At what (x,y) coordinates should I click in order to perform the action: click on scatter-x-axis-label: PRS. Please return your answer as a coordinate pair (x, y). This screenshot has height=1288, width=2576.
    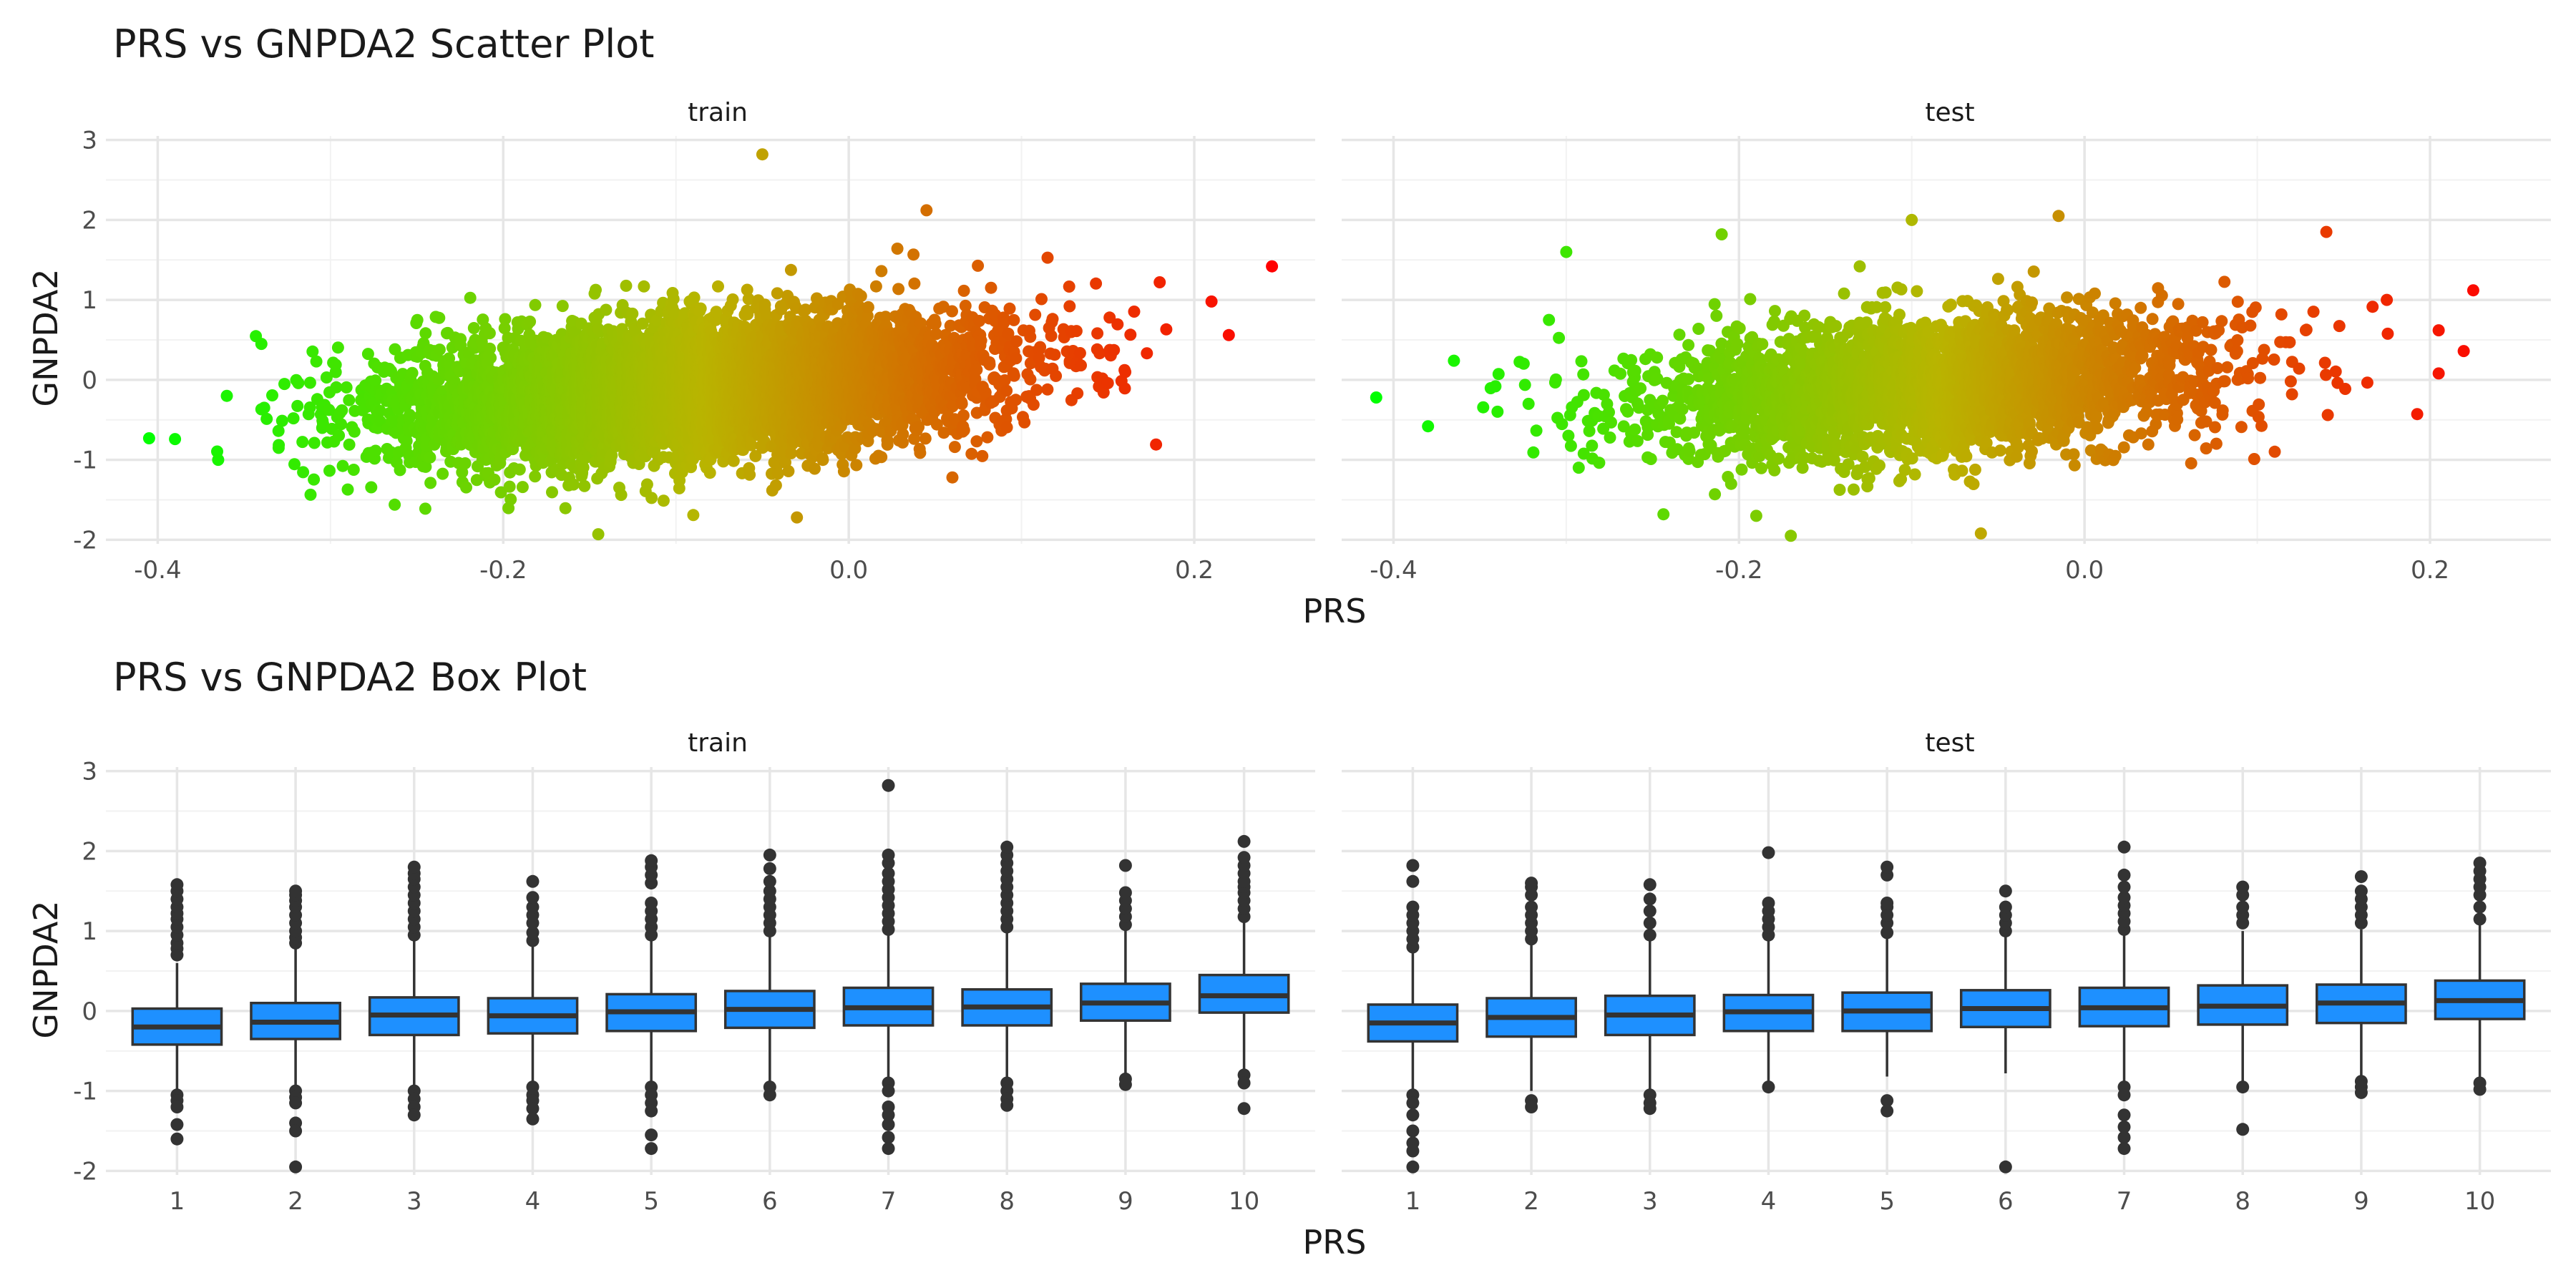
    Looking at the image, I should click on (1335, 611).